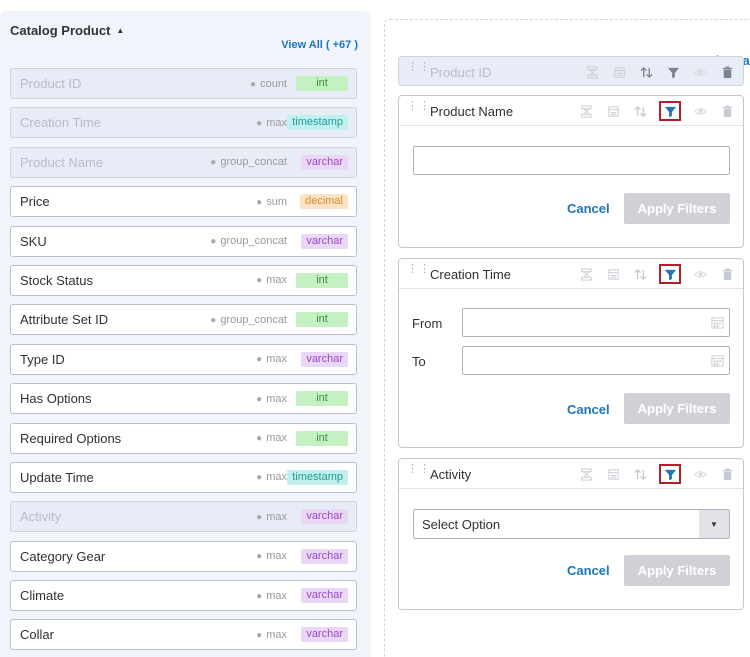  Describe the element at coordinates (183, 517) in the screenshot. I see `field-item: Activity ● max varchar` at that location.